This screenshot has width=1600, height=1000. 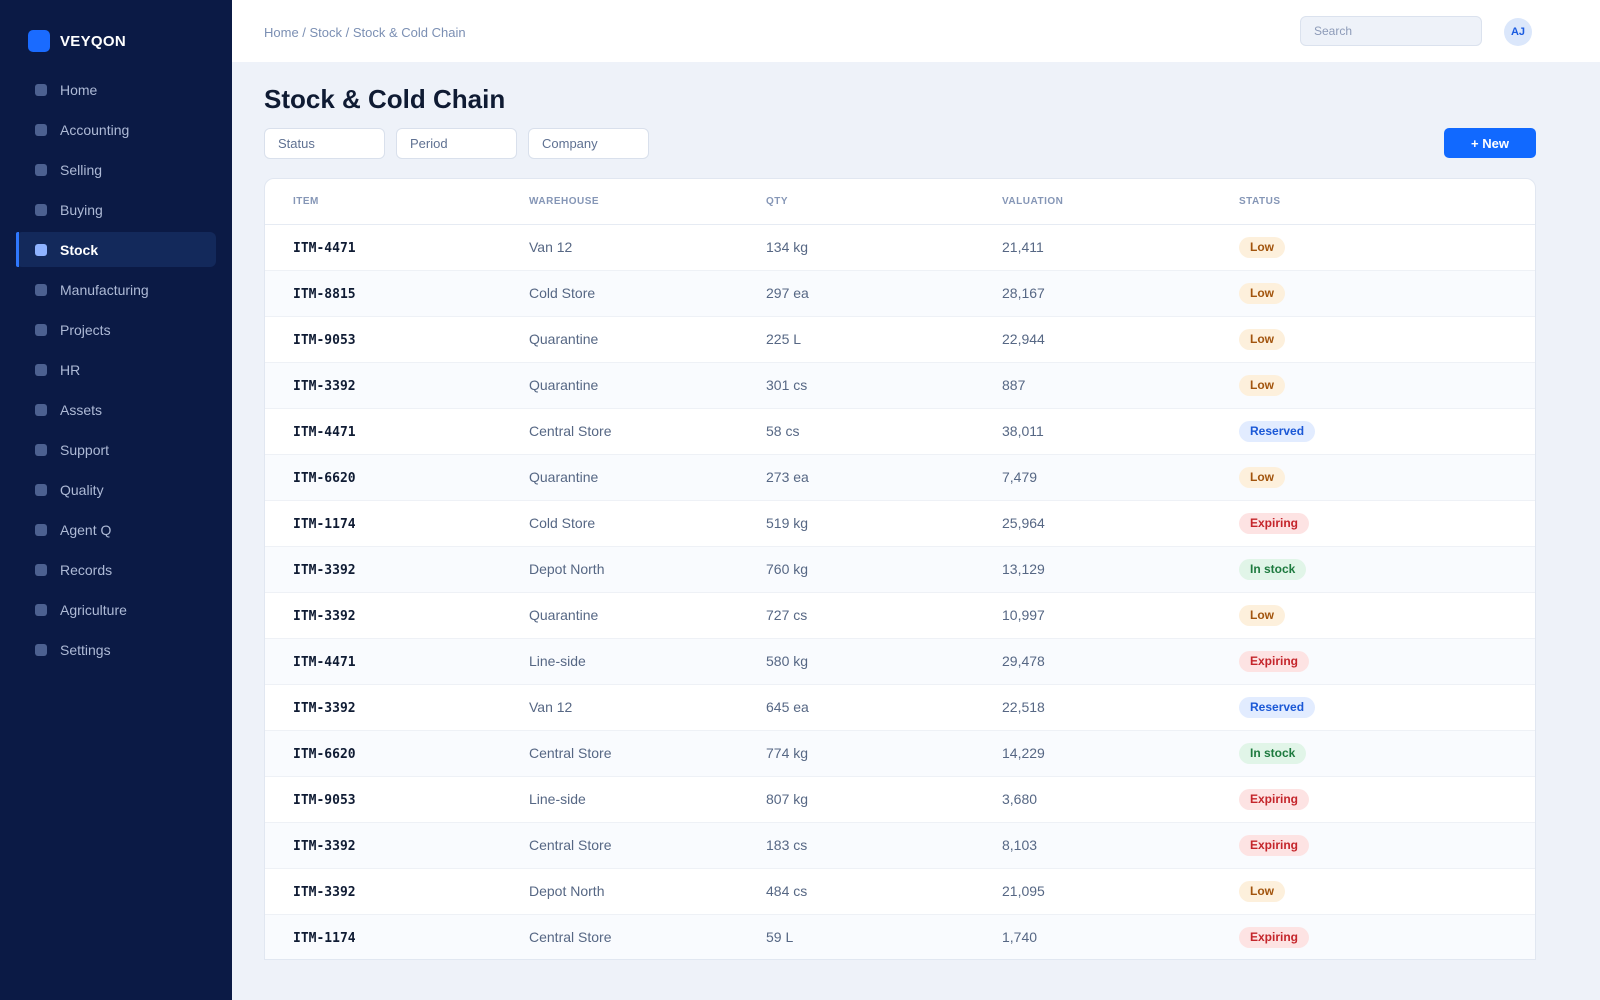 What do you see at coordinates (41, 329) in the screenshot?
I see `projects-icon` at bounding box center [41, 329].